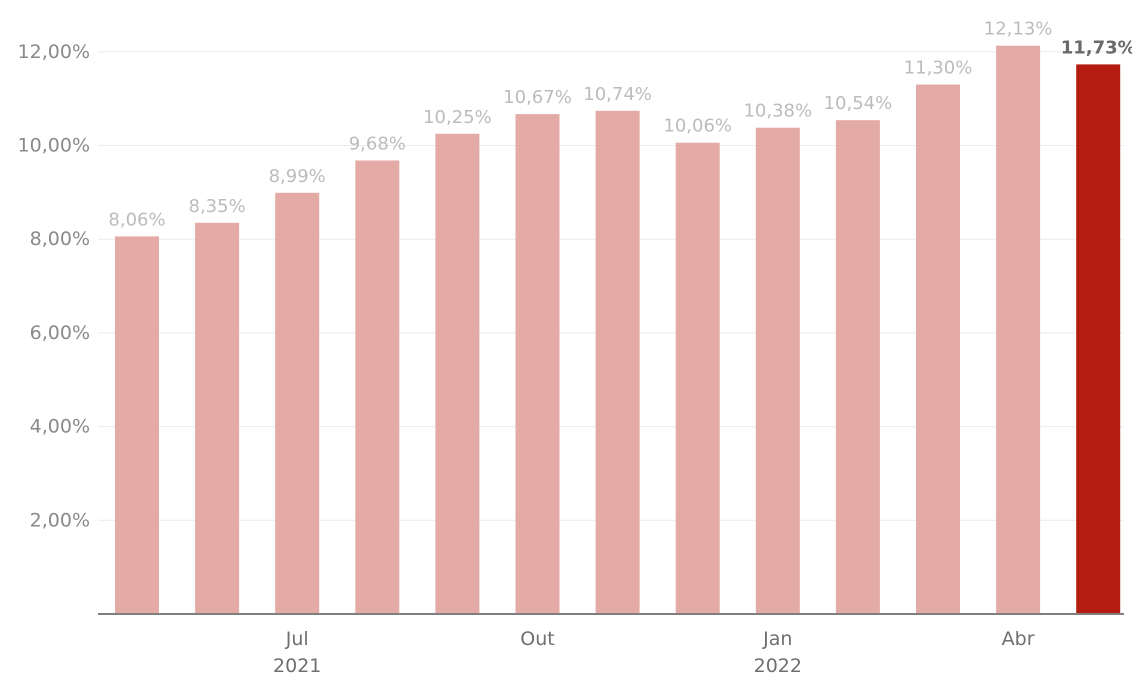 The width and height of the screenshot is (1132, 679). I want to click on x-tick-label: Jul, so click(297, 639).